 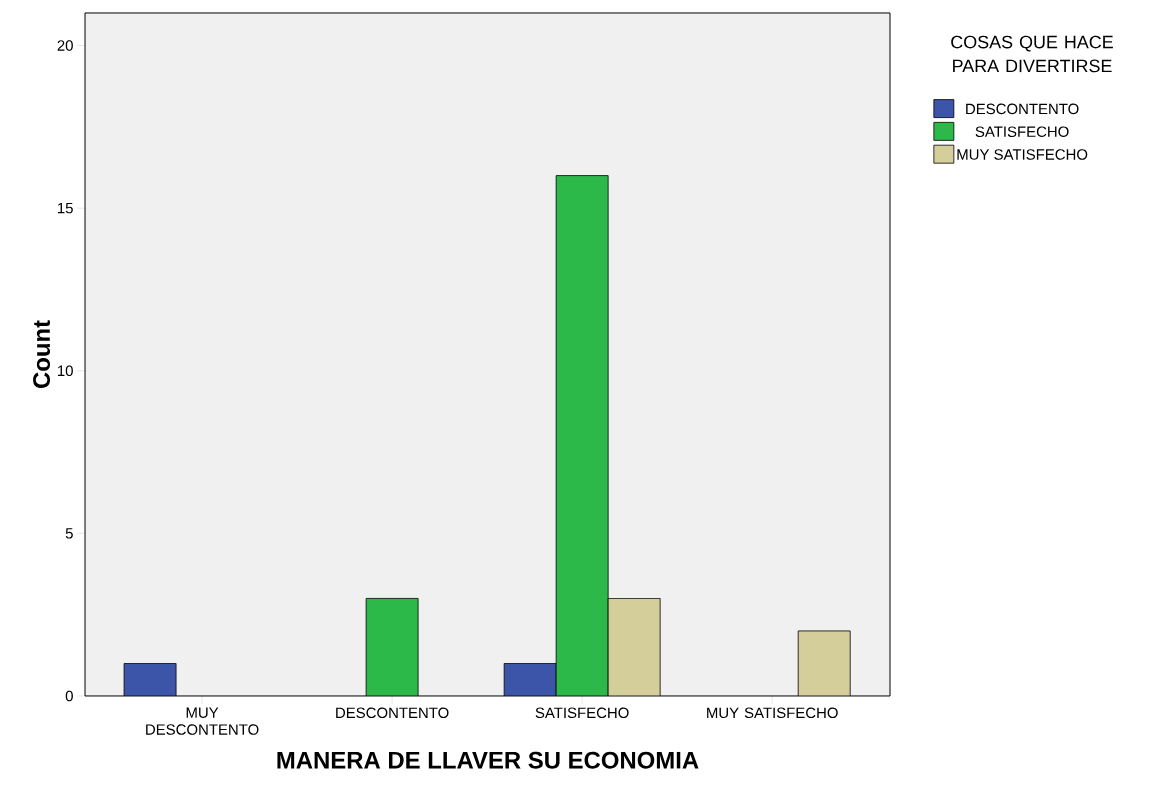 What do you see at coordinates (488, 760) in the screenshot?
I see `x-axis-title: MANERA DE LLAVER SU ECONOMIA` at bounding box center [488, 760].